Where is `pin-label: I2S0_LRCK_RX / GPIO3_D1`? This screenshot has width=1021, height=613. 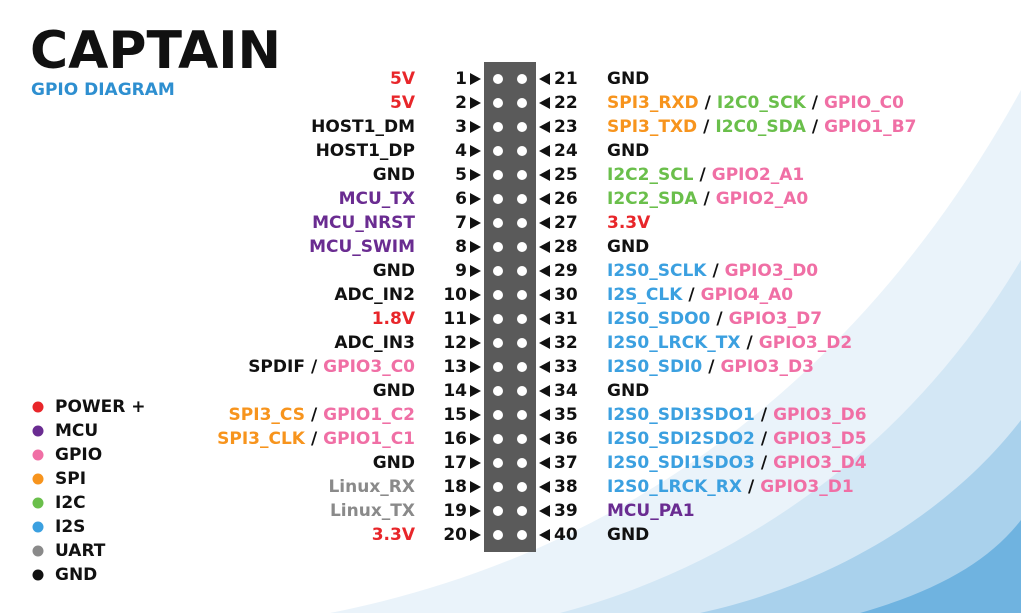 pin-label: I2S0_LRCK_RX / GPIO3_D1 is located at coordinates (730, 487).